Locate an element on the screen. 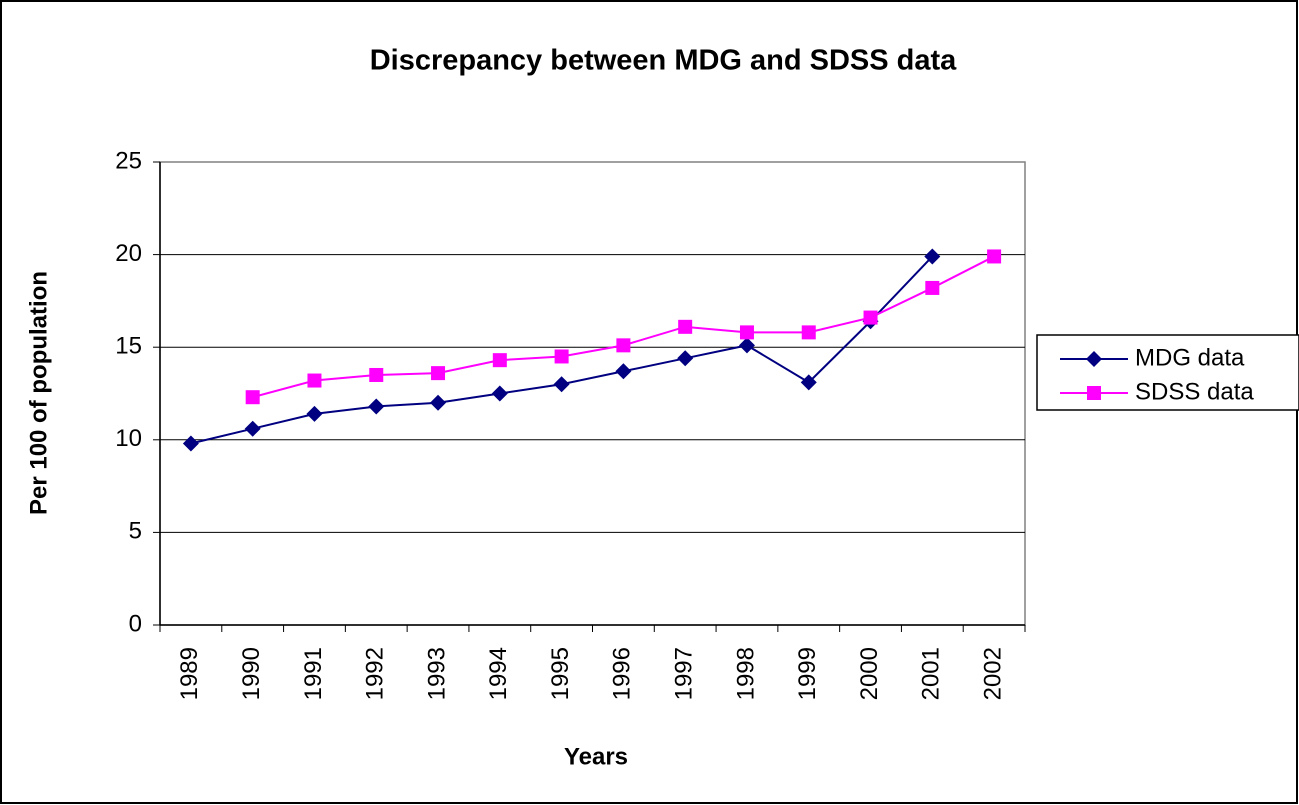 This screenshot has width=1299, height=805. x-axis-label: Years is located at coordinates (596, 756).